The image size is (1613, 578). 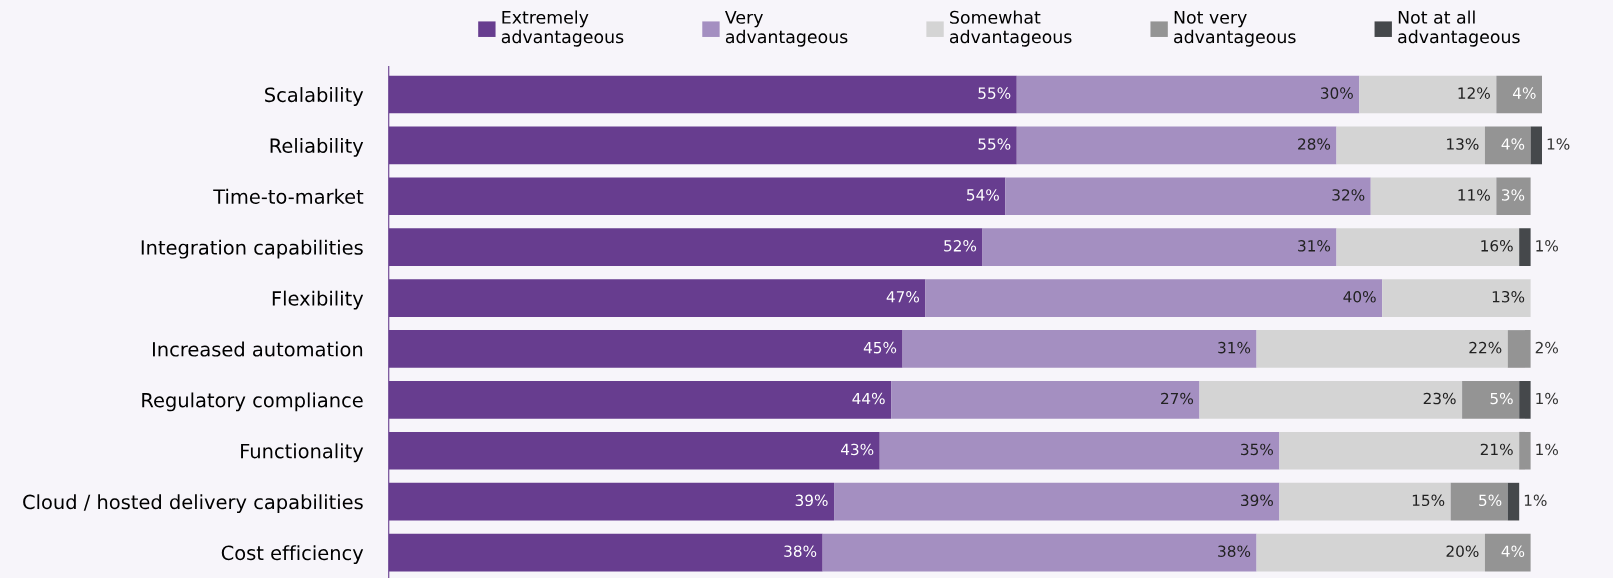 What do you see at coordinates (292, 554) in the screenshot?
I see `y-tick-label: Cost efficiency` at bounding box center [292, 554].